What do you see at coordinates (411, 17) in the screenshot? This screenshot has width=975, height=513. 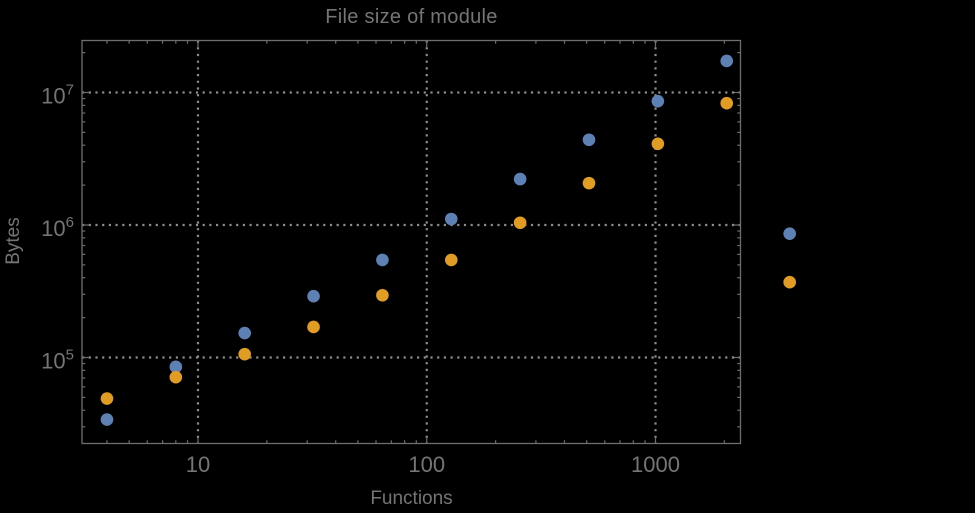 I see `chart-title: File size of module` at bounding box center [411, 17].